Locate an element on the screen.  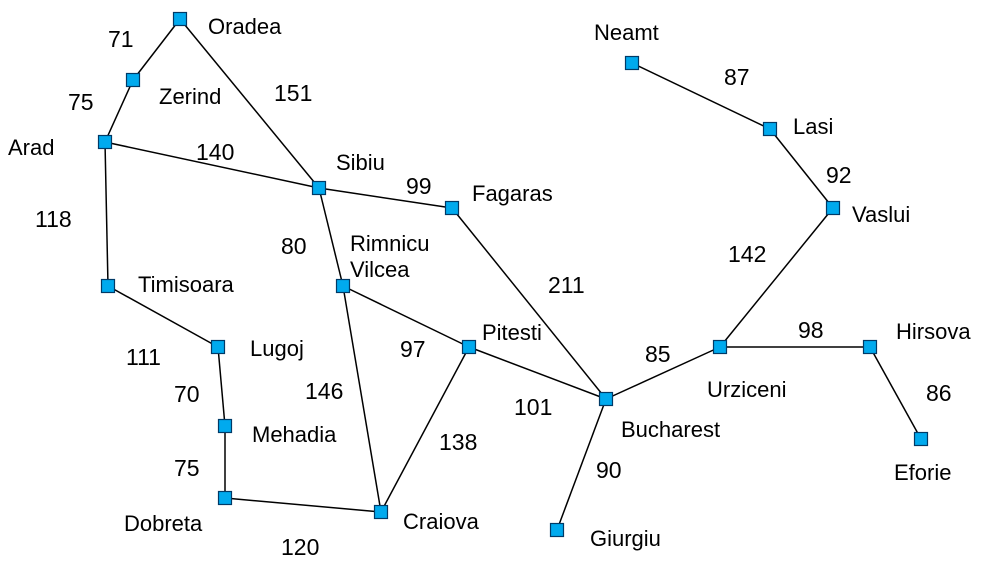
city-node-mehadia is located at coordinates (225, 426).